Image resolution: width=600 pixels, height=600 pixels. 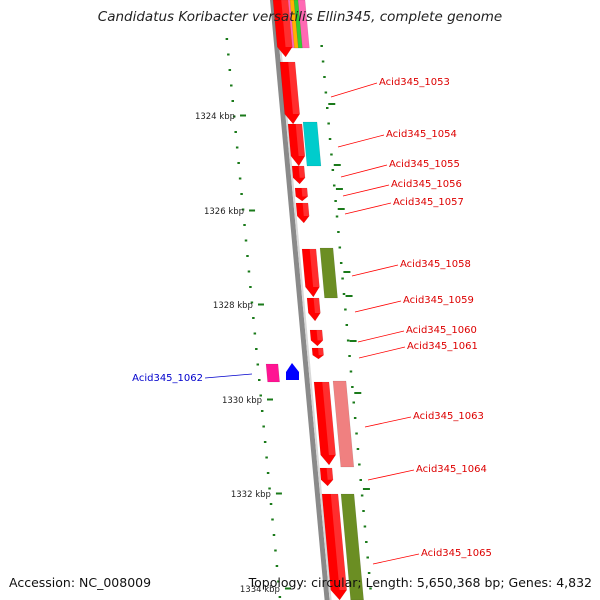 What do you see at coordinates (167, 378) in the screenshot?
I see `gene-label: Acid345_1062` at bounding box center [167, 378].